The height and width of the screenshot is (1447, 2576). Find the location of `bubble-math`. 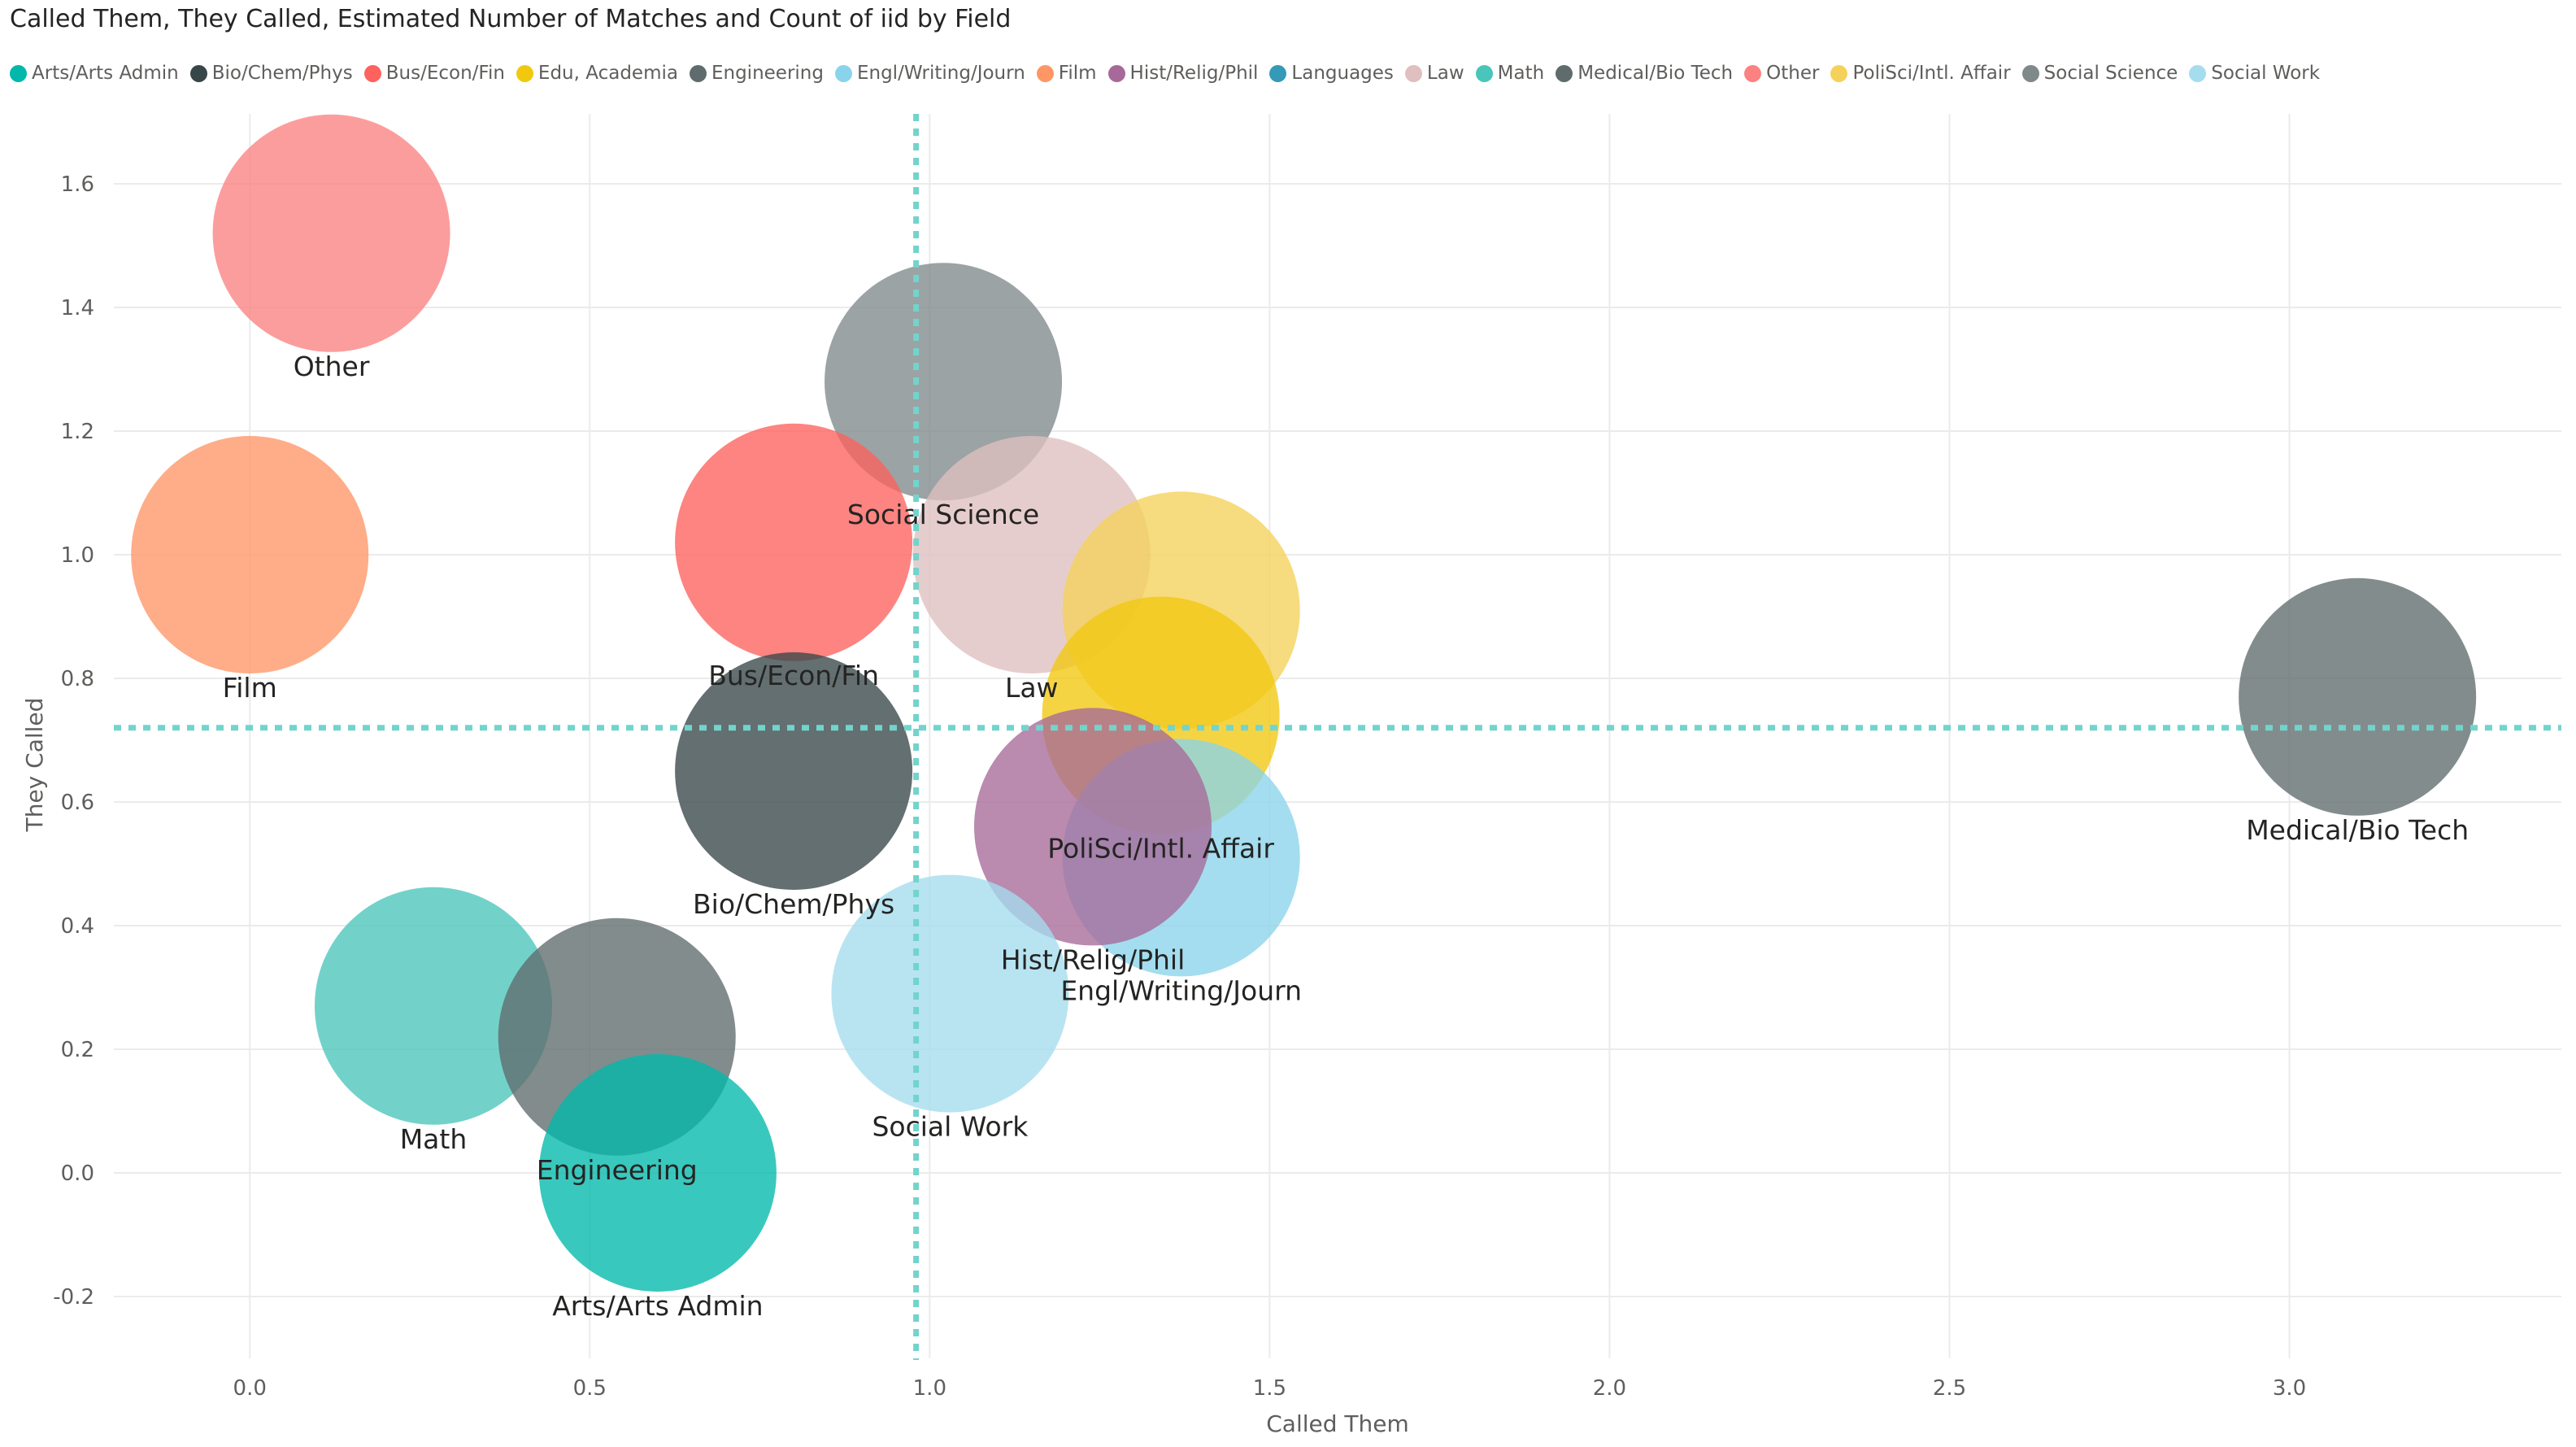

bubble-math is located at coordinates (433, 1006).